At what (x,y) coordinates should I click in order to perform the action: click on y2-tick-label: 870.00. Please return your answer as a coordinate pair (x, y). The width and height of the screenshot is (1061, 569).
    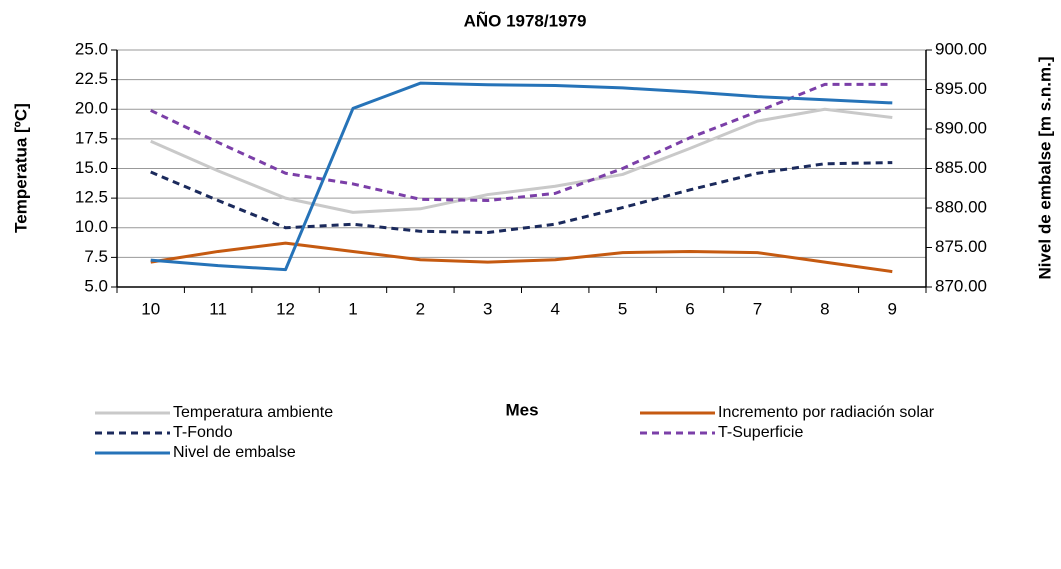
    Looking at the image, I should click on (961, 285).